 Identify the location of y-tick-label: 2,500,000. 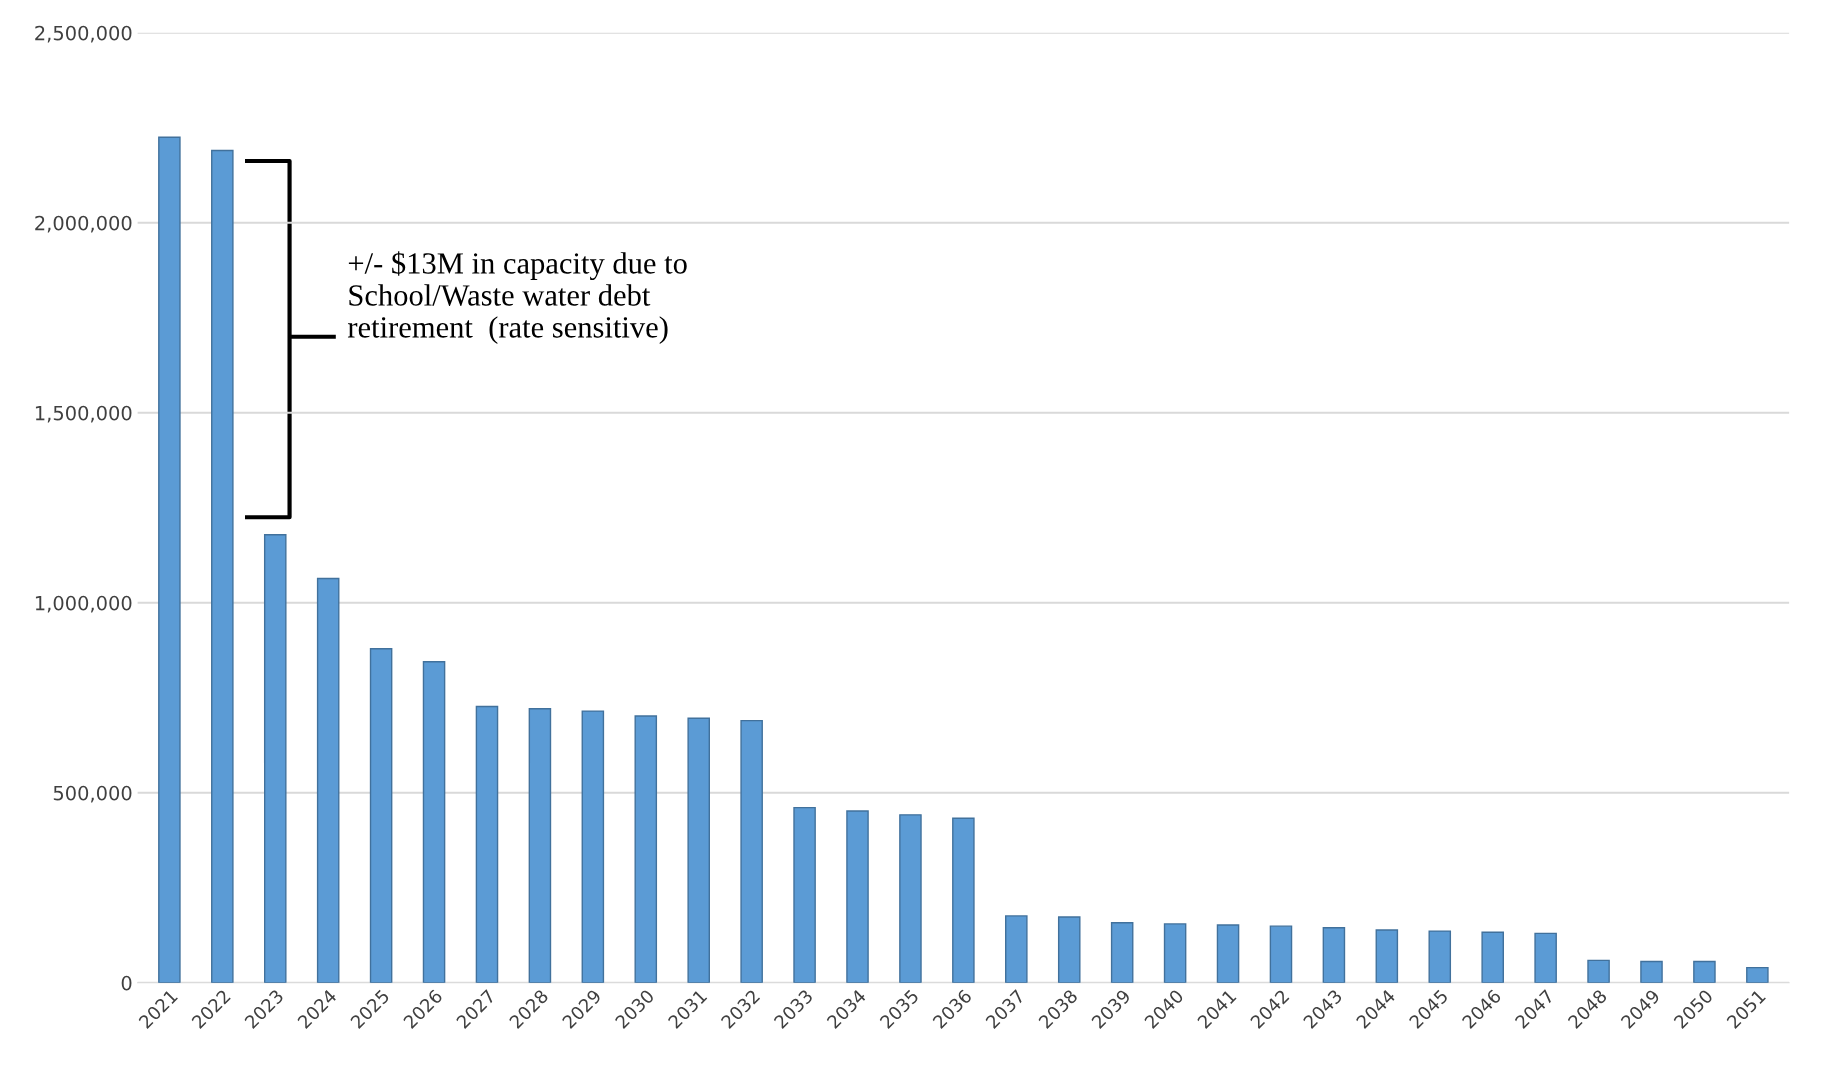
(83, 34).